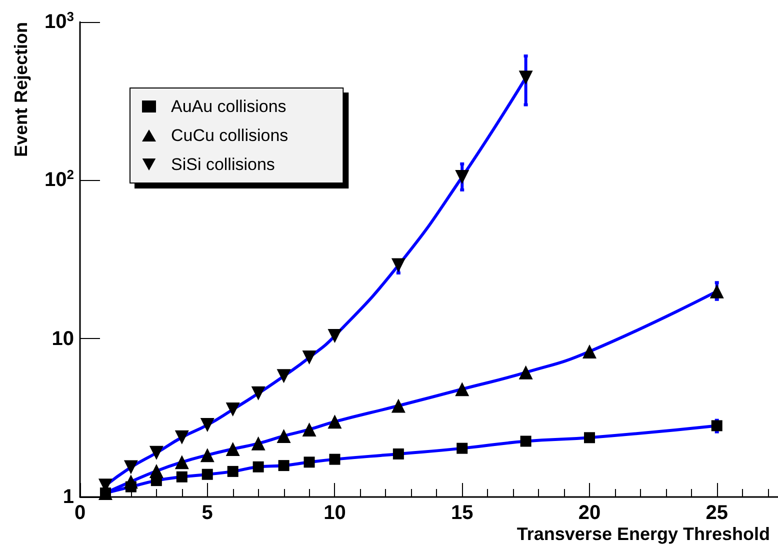  Describe the element at coordinates (59, 21) in the screenshot. I see `y-tick-label: 10$^{3}$` at that location.